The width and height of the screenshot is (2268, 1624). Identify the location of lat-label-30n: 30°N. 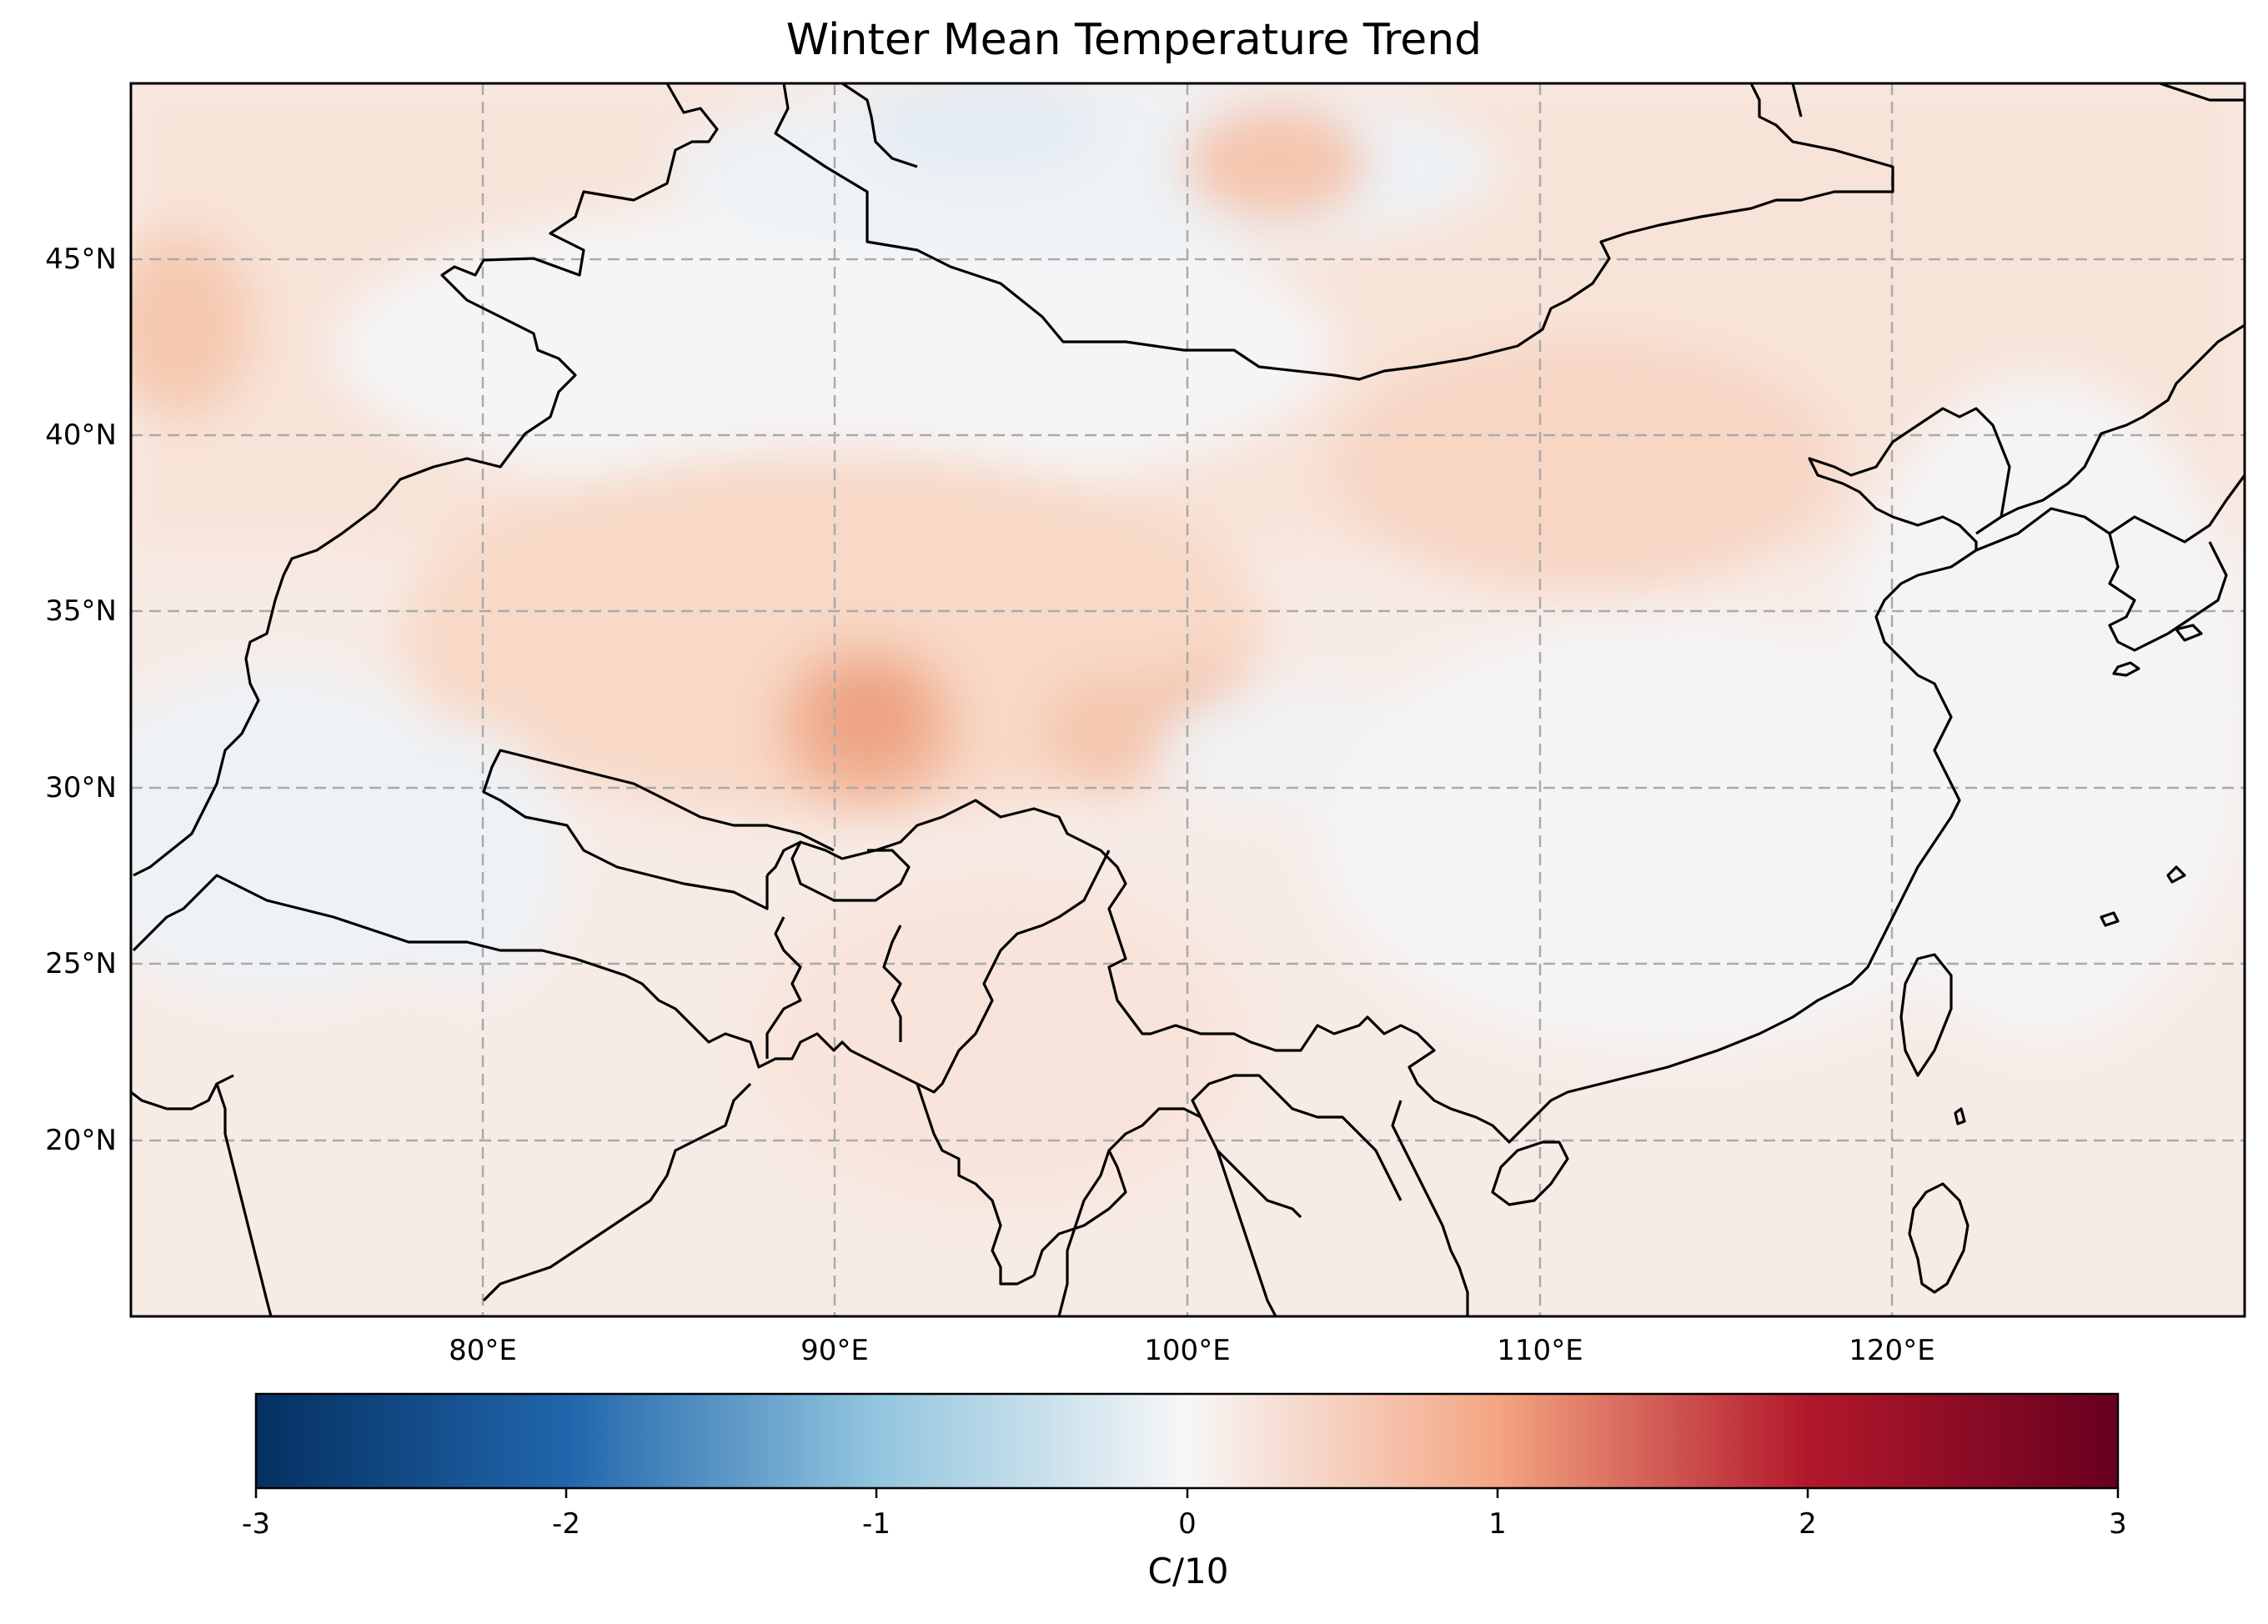
(81, 788).